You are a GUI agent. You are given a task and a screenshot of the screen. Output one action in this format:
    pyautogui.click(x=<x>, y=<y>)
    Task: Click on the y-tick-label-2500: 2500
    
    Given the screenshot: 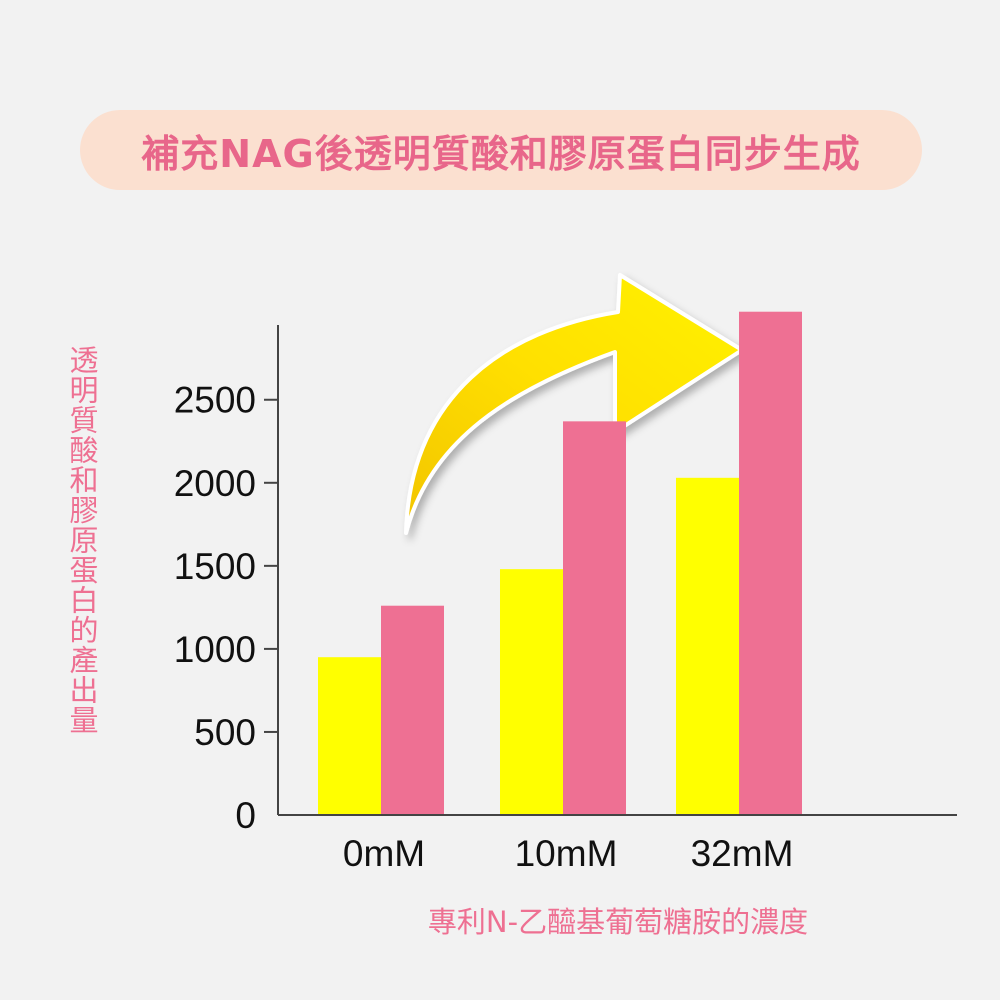 What is the action you would take?
    pyautogui.click(x=215, y=400)
    